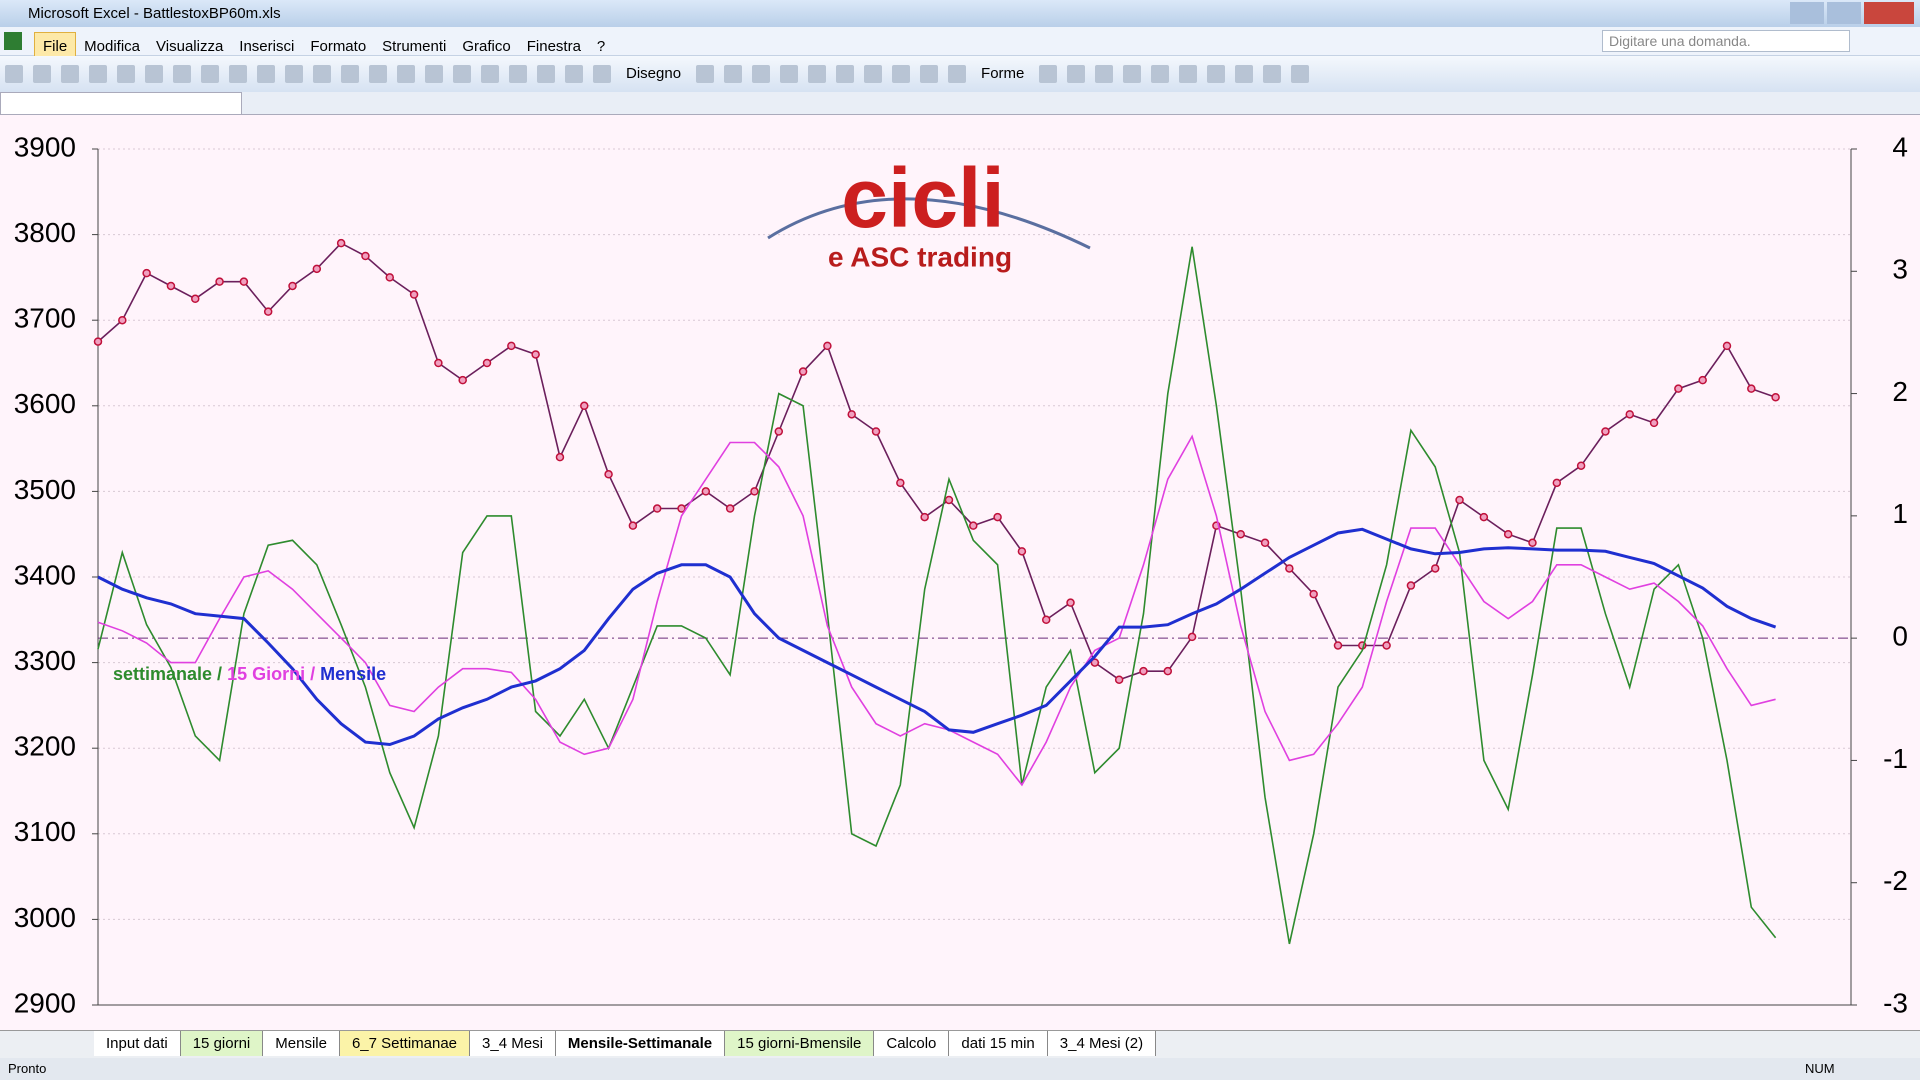  Describe the element at coordinates (301, 1043) in the screenshot. I see `sheet-tab: Mensile` at that location.